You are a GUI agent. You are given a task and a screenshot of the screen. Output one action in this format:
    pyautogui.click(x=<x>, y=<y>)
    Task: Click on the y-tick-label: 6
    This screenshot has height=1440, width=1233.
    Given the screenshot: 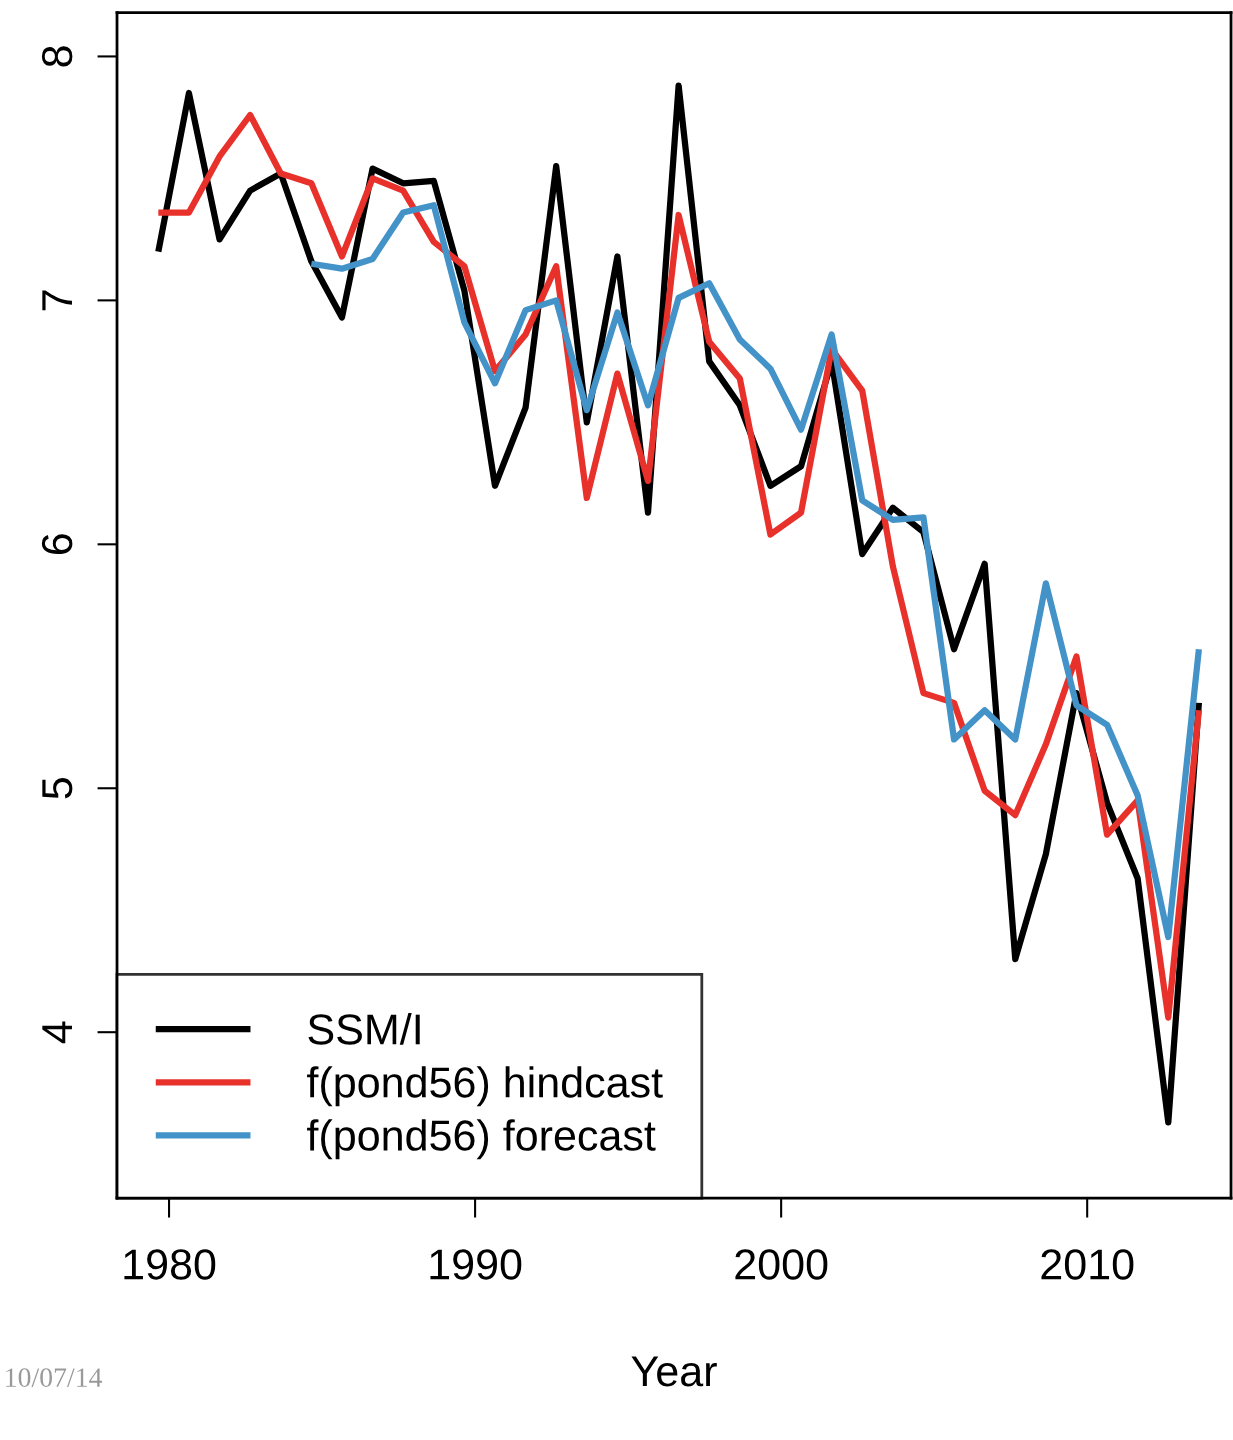 What is the action you would take?
    pyautogui.click(x=57, y=544)
    